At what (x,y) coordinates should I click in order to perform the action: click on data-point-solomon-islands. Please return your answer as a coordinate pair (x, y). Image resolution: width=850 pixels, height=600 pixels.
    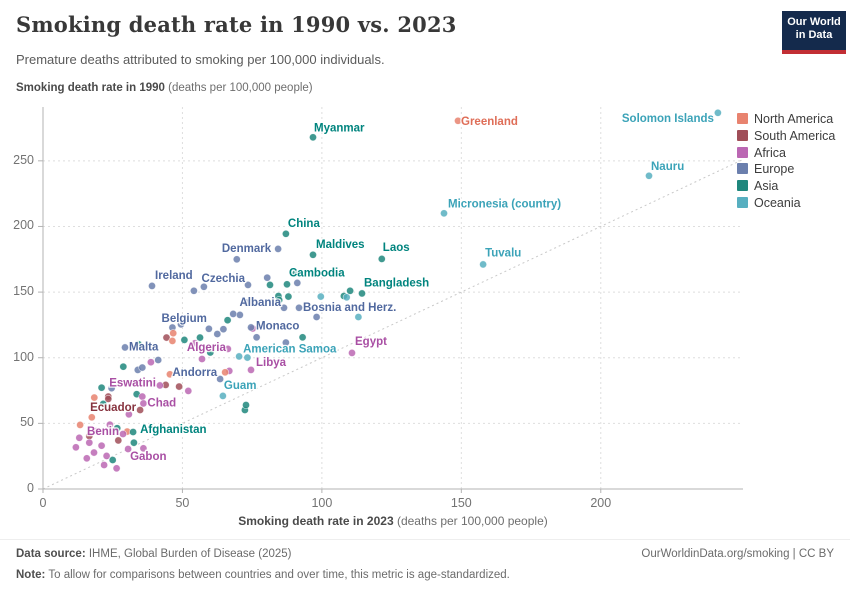
    Looking at the image, I should click on (718, 112).